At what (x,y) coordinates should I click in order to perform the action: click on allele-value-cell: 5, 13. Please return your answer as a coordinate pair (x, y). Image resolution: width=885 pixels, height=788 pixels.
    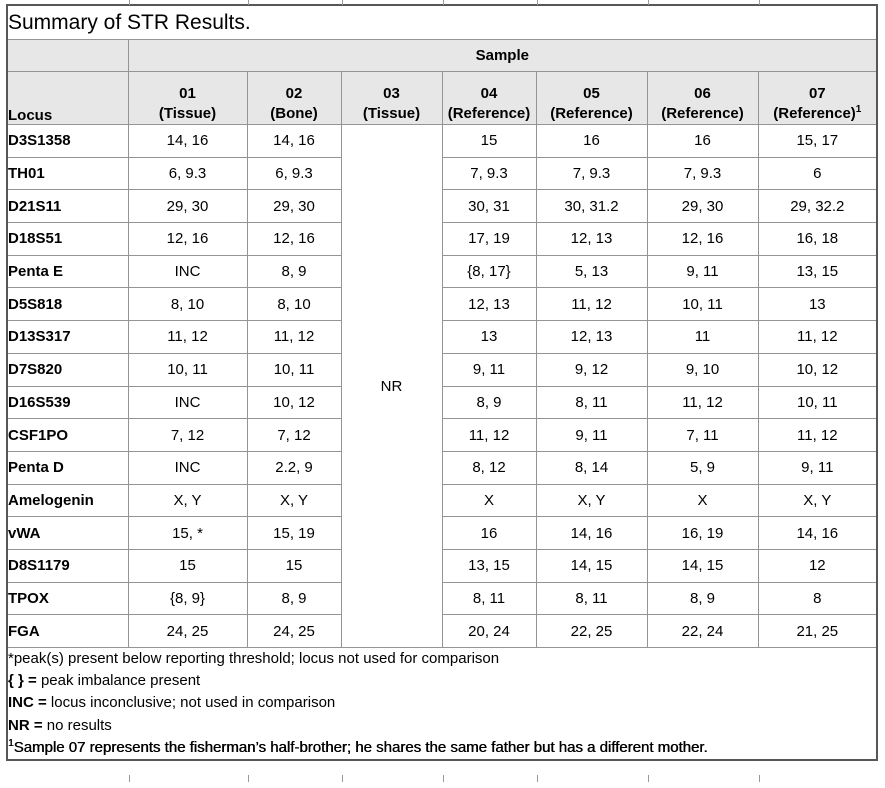
    Looking at the image, I should click on (591, 271).